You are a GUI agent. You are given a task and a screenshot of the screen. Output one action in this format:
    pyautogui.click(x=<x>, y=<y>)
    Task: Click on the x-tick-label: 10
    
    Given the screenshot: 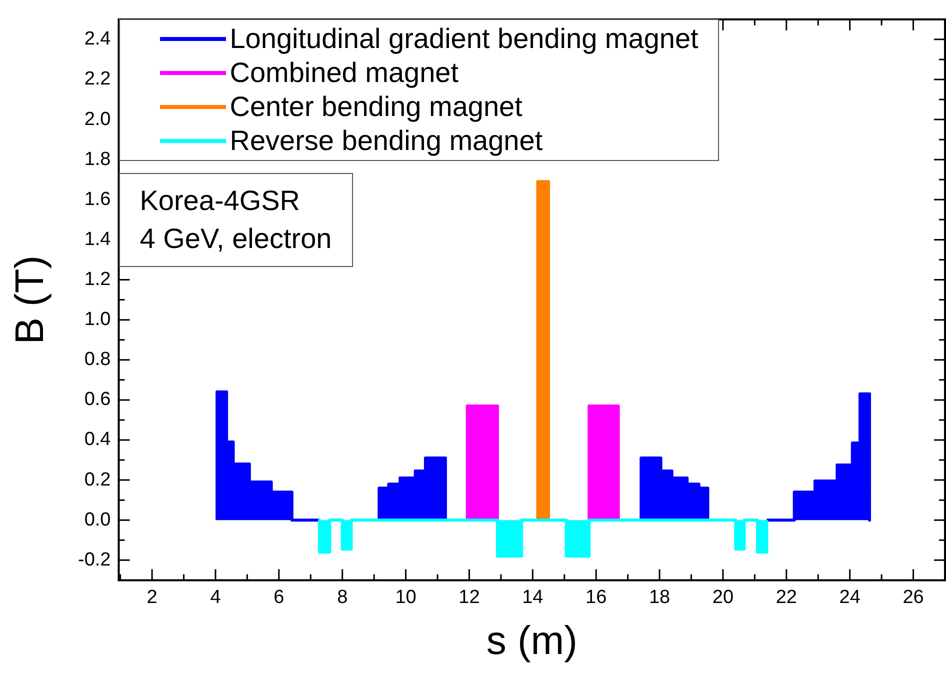 What is the action you would take?
    pyautogui.click(x=405, y=597)
    